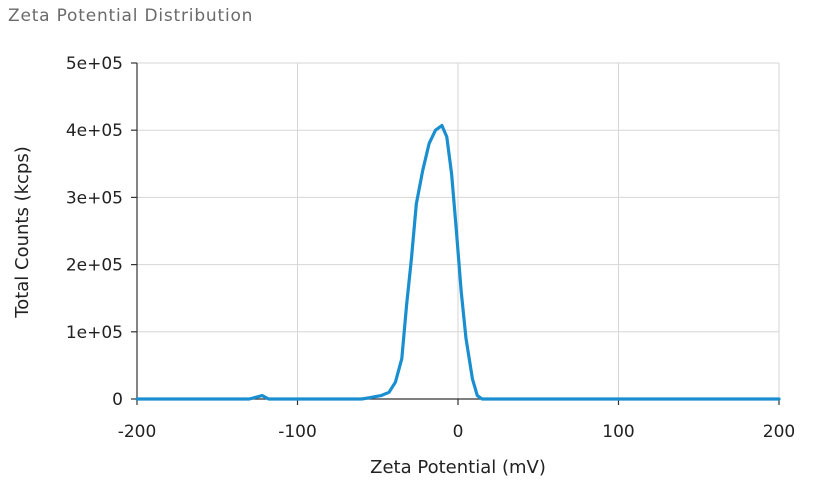 This screenshot has width=817, height=489. What do you see at coordinates (94, 198) in the screenshot?
I see `y-tick-label: 3e+05` at bounding box center [94, 198].